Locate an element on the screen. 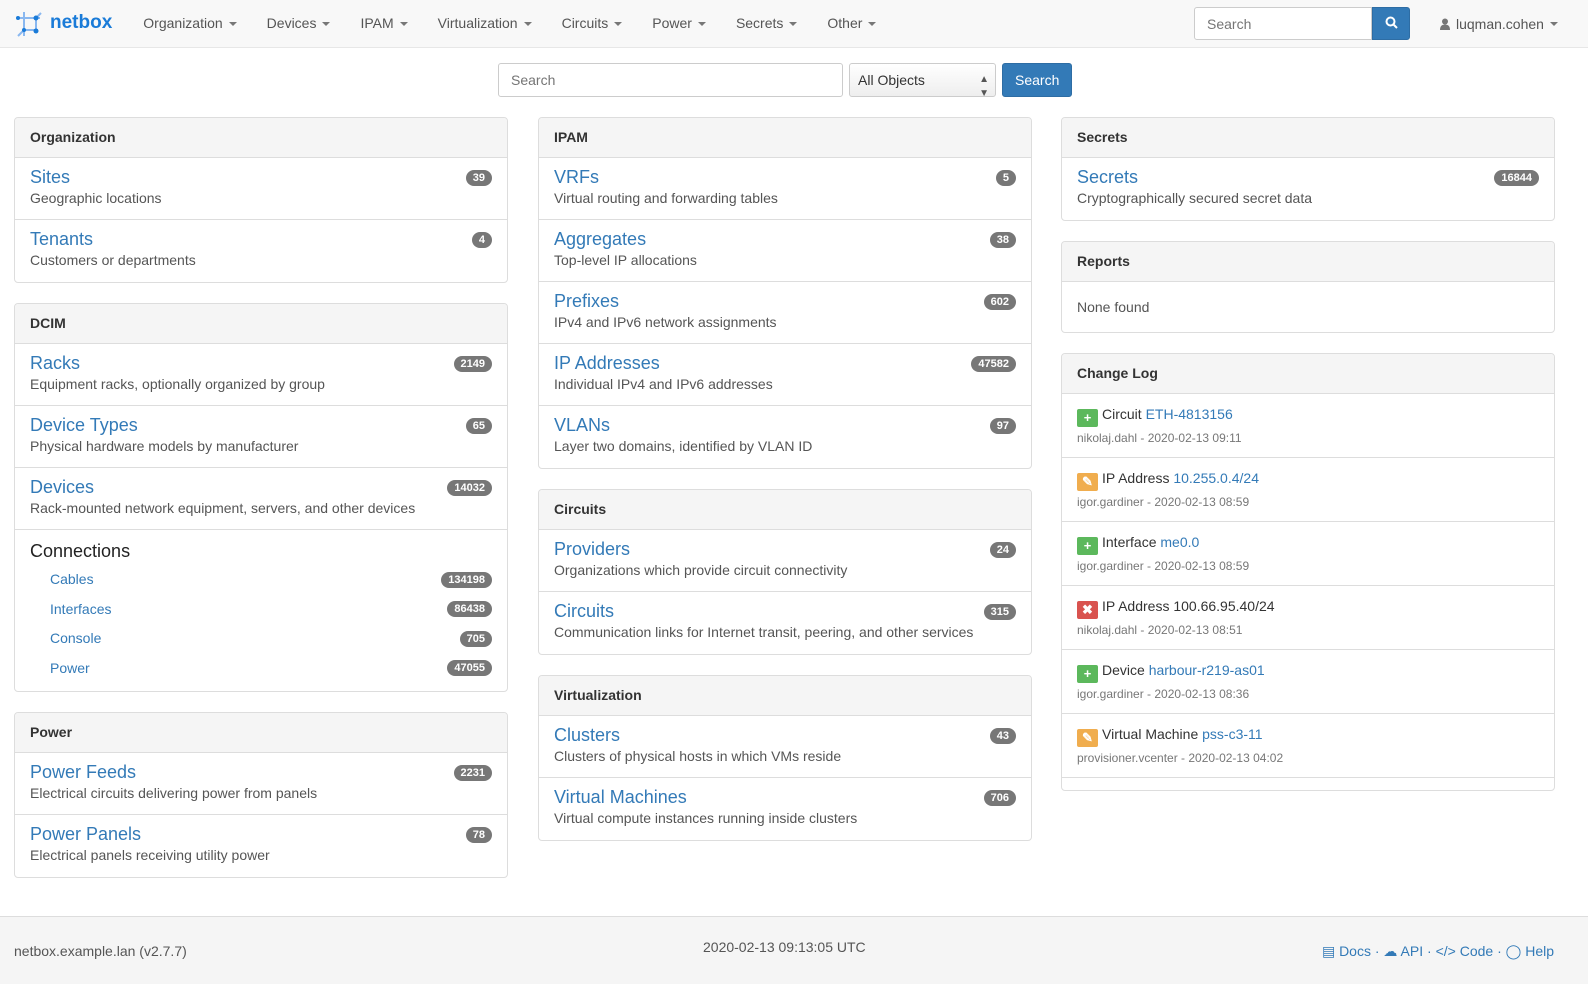 This screenshot has height=984, width=1588. item-link: Tenants is located at coordinates (62, 239).